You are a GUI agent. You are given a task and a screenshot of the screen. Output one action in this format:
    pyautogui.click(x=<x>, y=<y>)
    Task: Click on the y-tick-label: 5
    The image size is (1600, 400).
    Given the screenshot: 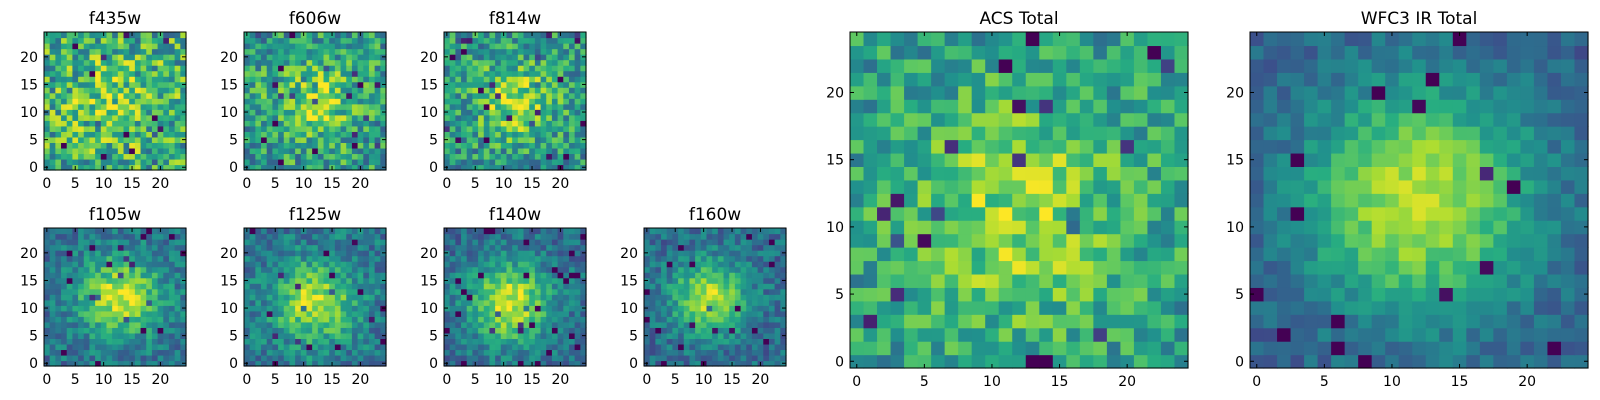 What is the action you would take?
    pyautogui.click(x=33, y=141)
    